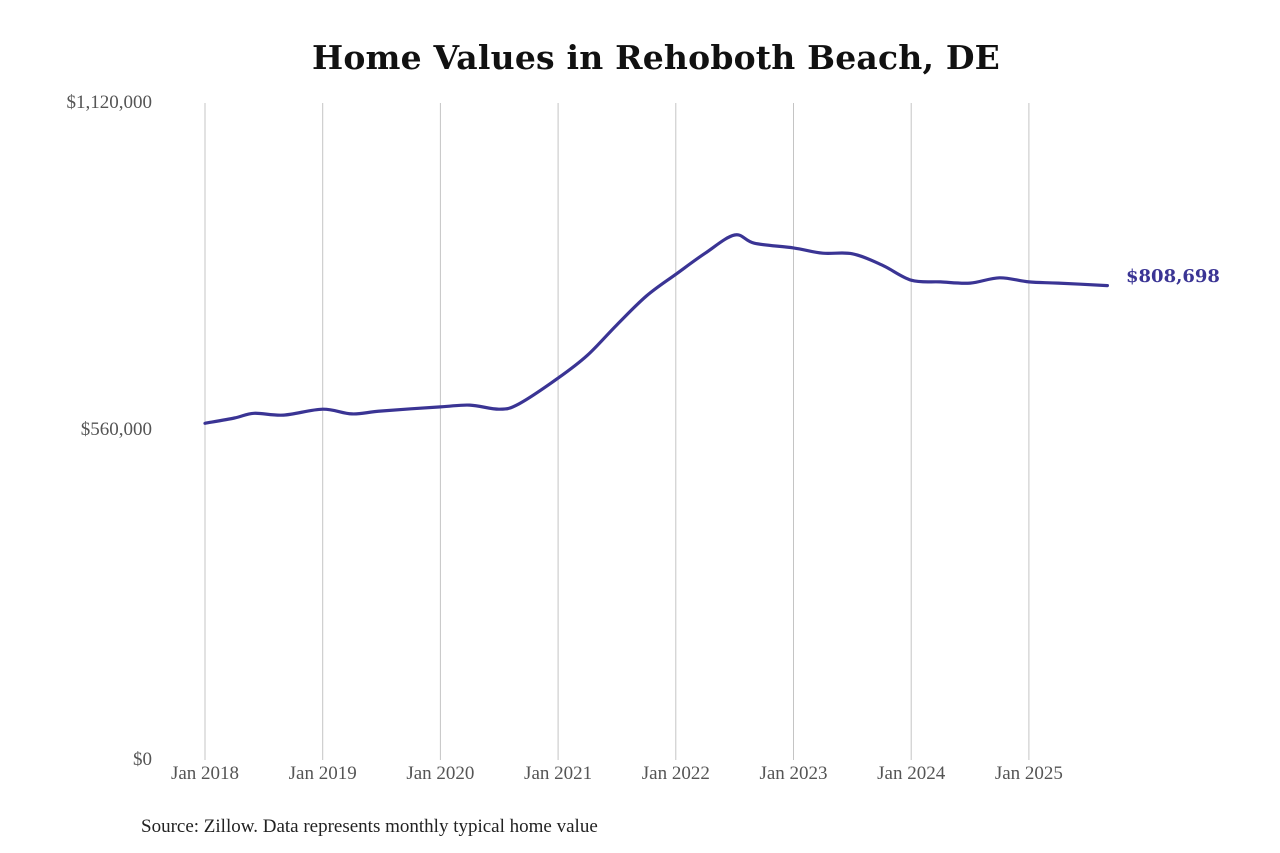 Image resolution: width=1280 pixels, height=853 pixels. What do you see at coordinates (116, 429) in the screenshot?
I see `y-tick-mid: $560,000` at bounding box center [116, 429].